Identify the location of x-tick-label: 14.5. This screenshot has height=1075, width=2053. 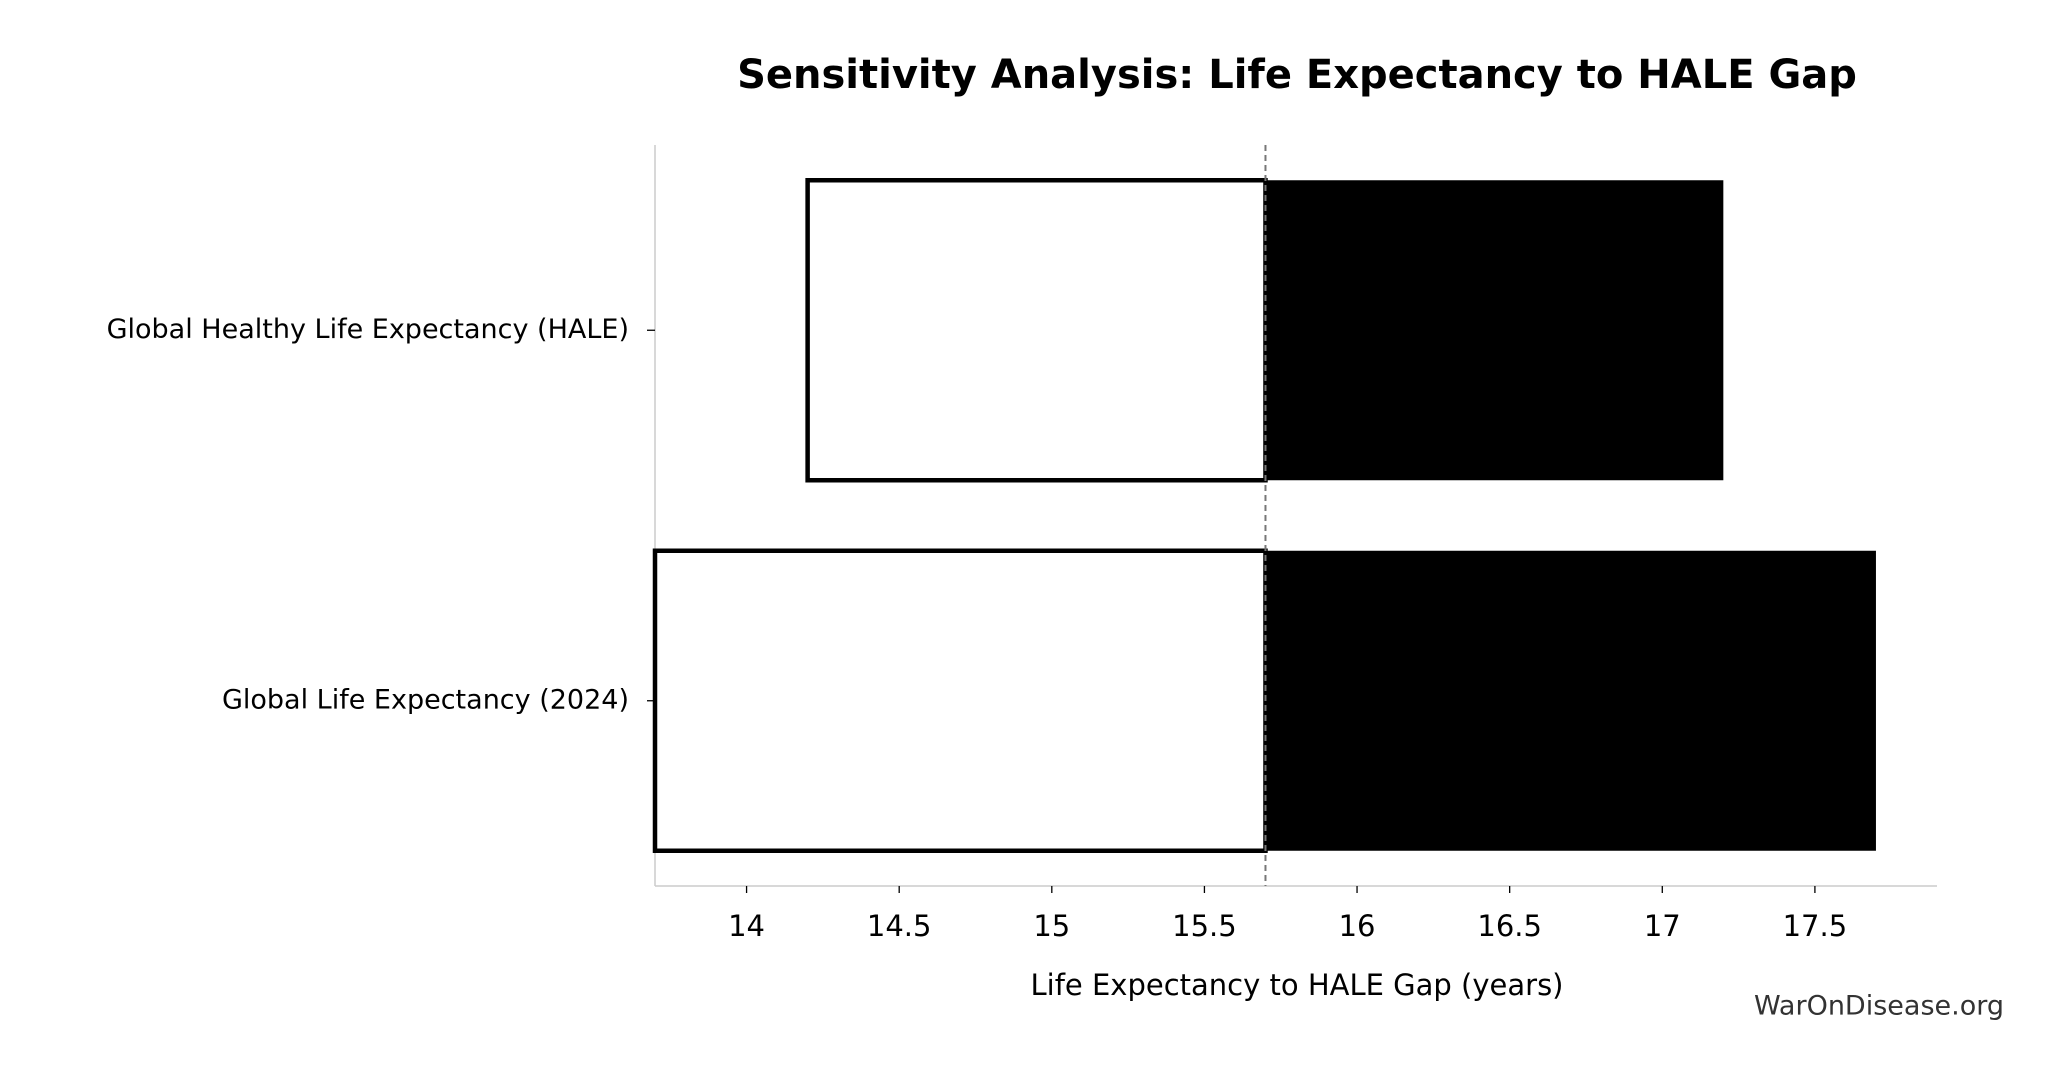
(899, 926).